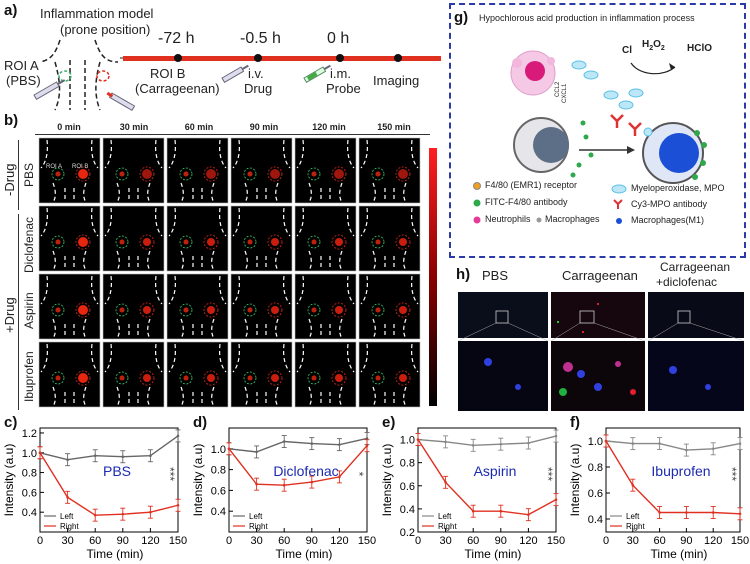  I want to click on legend-left-label: Left, so click(67, 516).